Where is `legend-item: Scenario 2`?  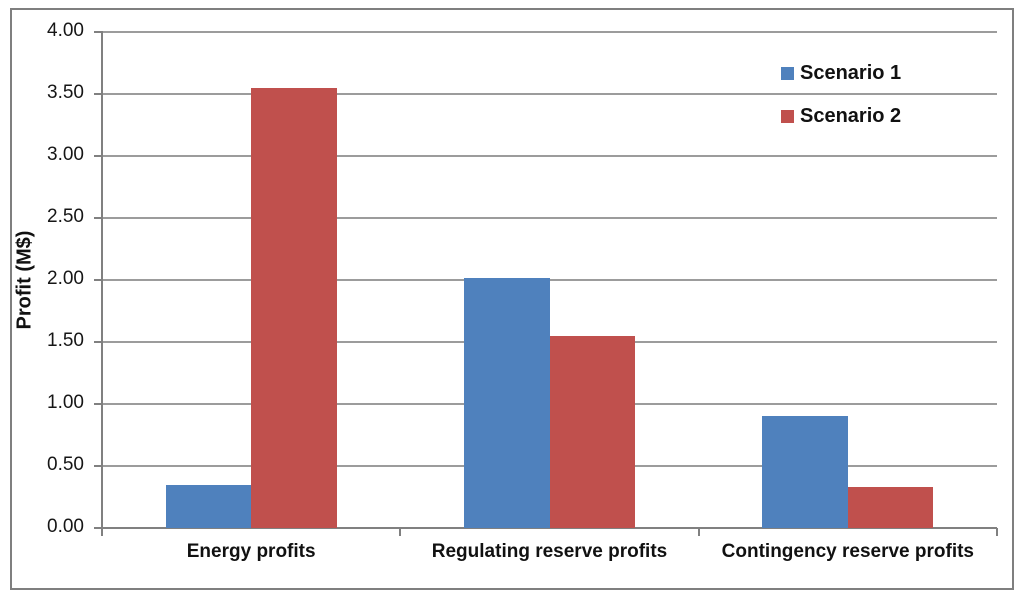
legend-item: Scenario 2 is located at coordinates (841, 116).